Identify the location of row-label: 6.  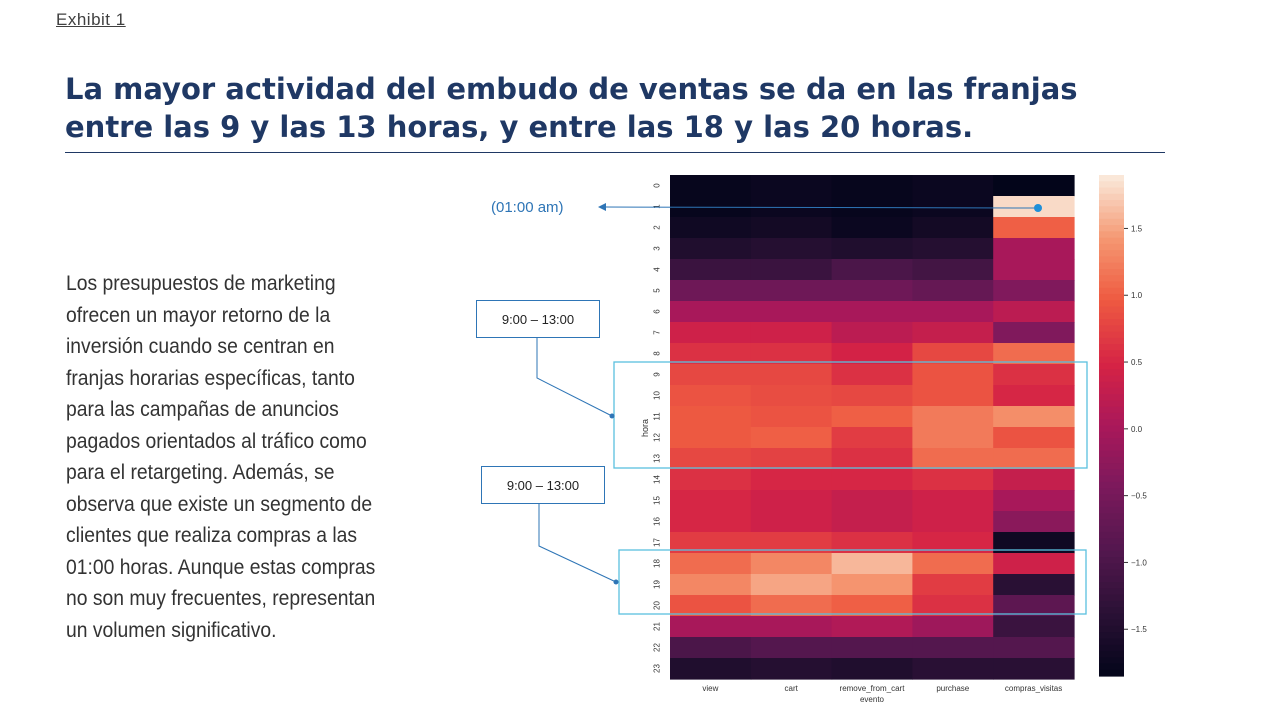
(657, 311).